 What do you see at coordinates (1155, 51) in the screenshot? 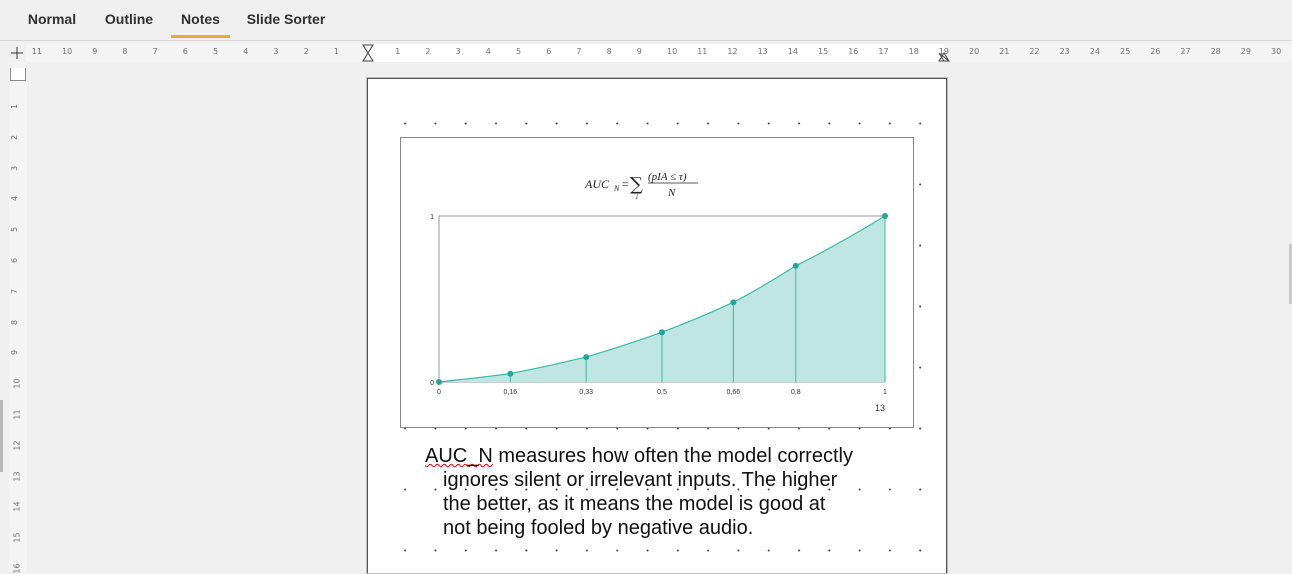
I see `ruler-label: 26` at bounding box center [1155, 51].